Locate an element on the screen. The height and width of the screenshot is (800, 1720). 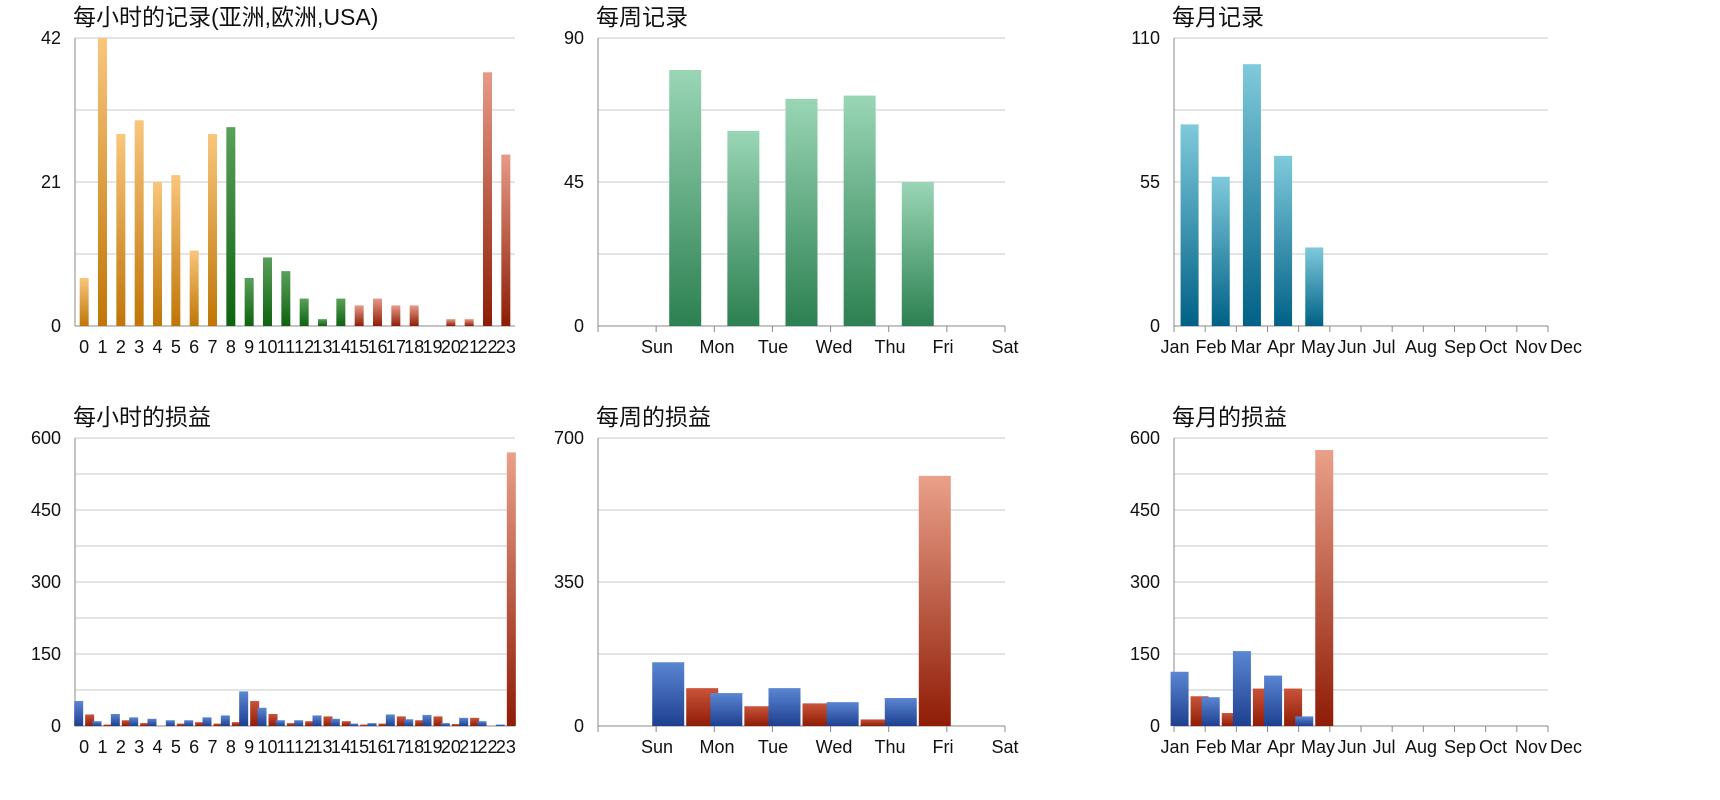
monthly-pnl-x-tick-label: Sep is located at coordinates (1460, 747).